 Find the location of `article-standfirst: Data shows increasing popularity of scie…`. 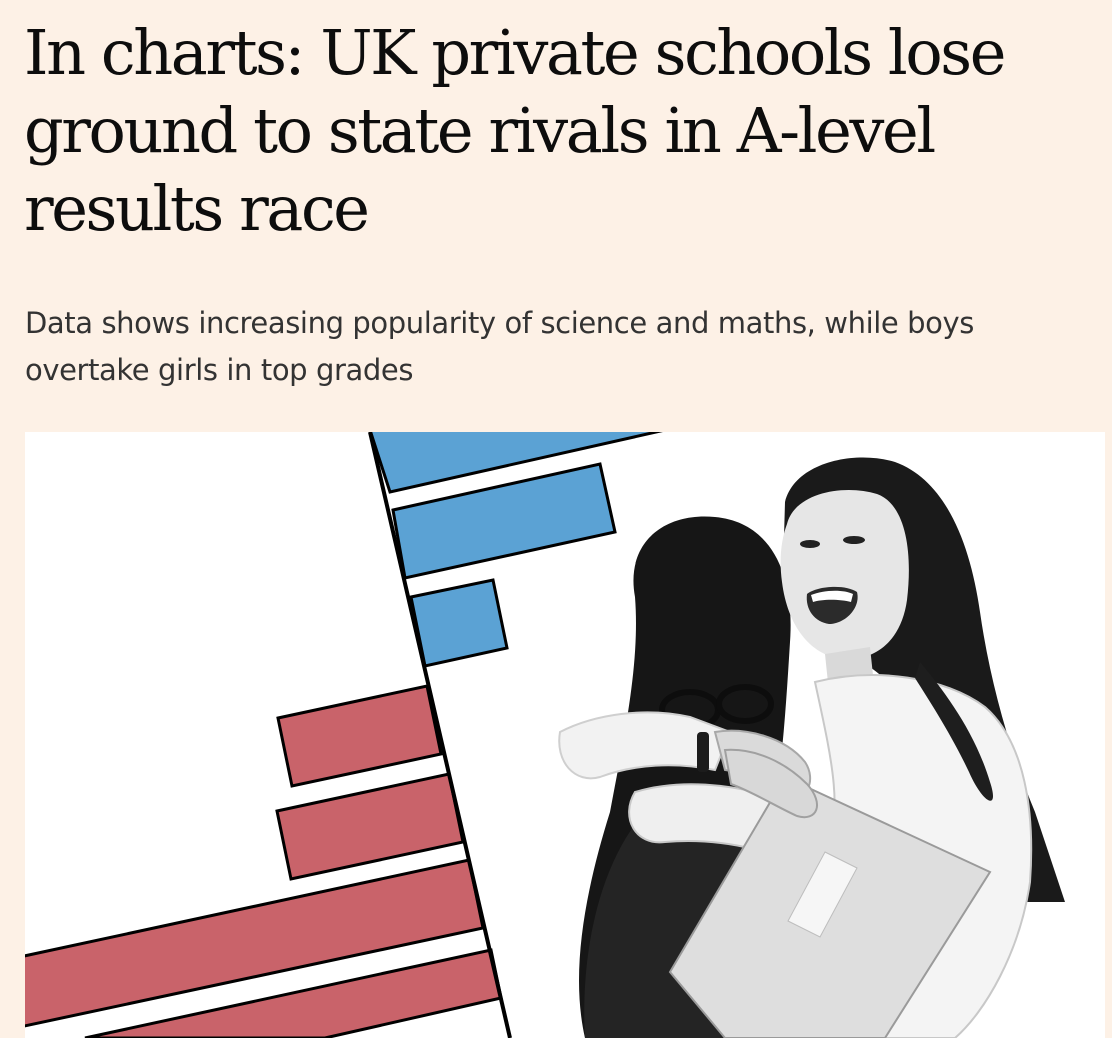

article-standfirst: Data shows increasing popularity of scie… is located at coordinates (499, 346).